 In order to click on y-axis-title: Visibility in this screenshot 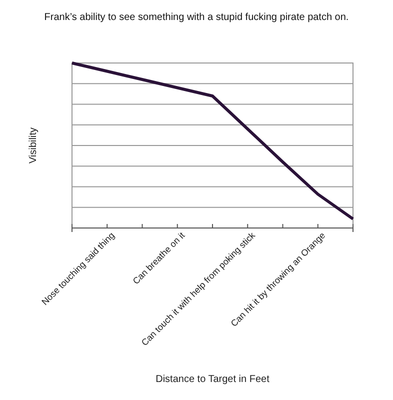, I will do `click(33, 146)`.